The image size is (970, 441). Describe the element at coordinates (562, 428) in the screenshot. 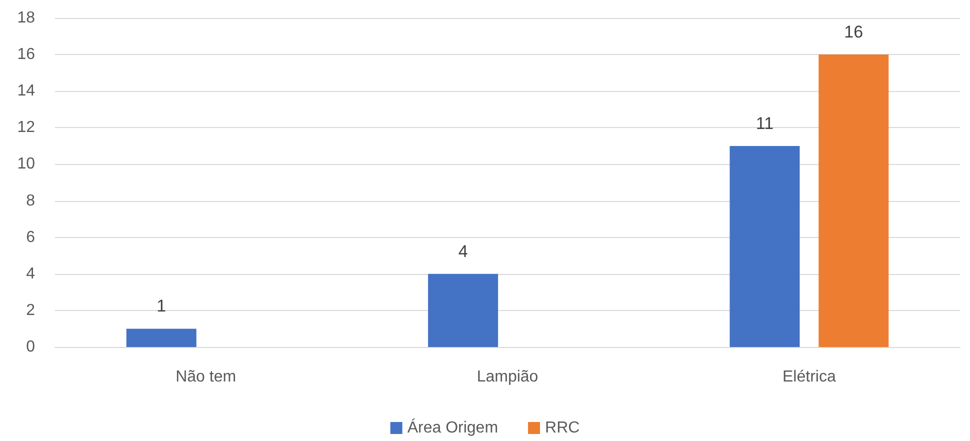

I see `legend-label: RRC` at that location.